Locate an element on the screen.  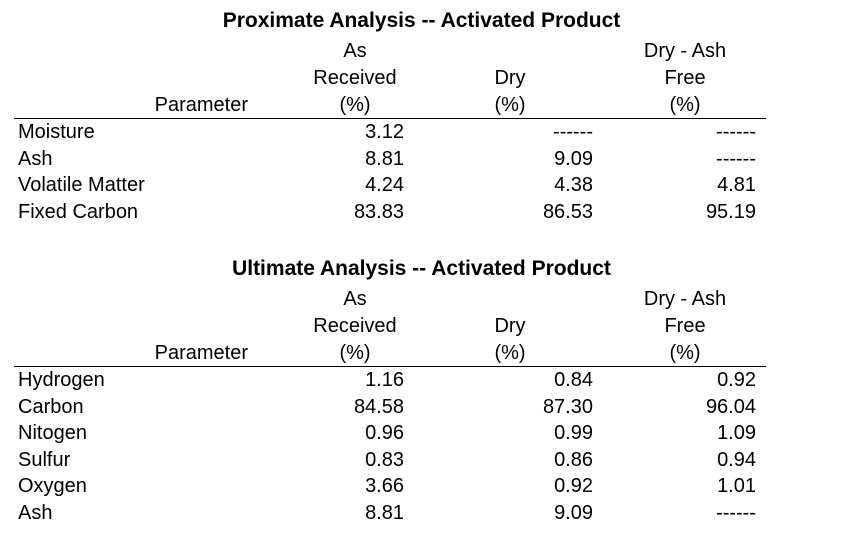
table-row: Volatile Matter 4.24 4.38 4.81 is located at coordinates (421, 185).